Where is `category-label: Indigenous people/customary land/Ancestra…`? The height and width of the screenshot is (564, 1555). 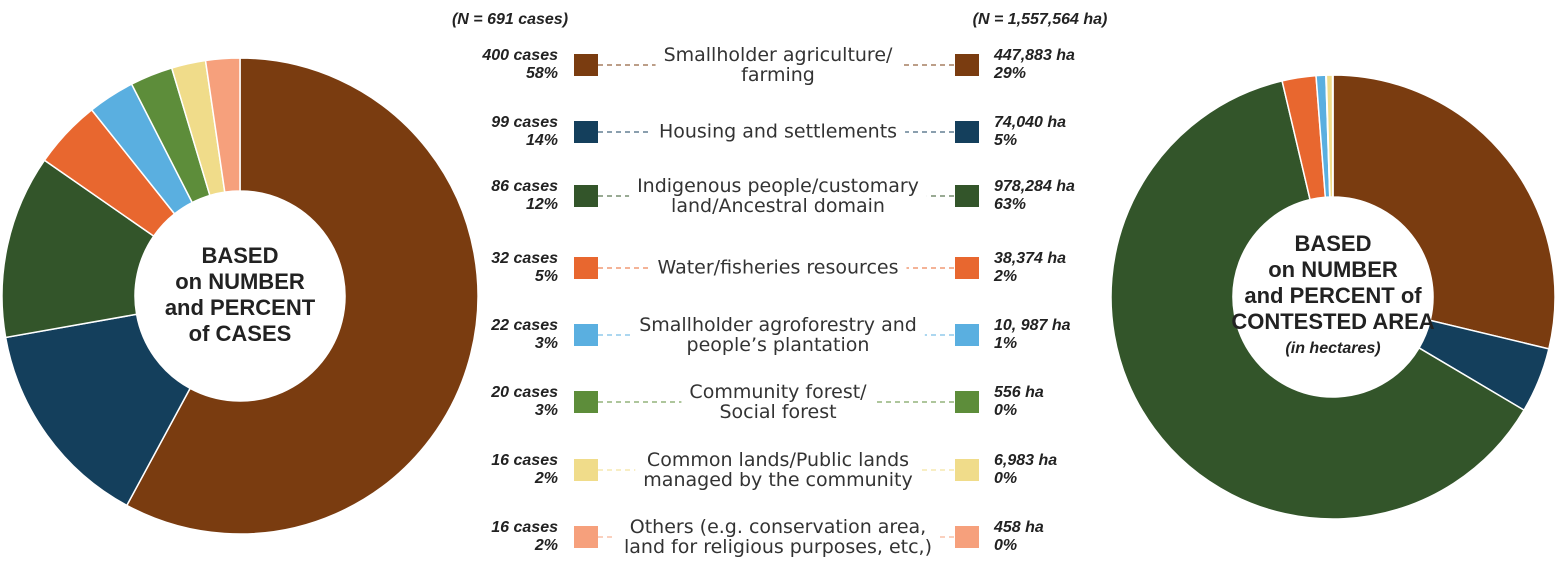 category-label: Indigenous people/customary land/Ancestra… is located at coordinates (778, 196).